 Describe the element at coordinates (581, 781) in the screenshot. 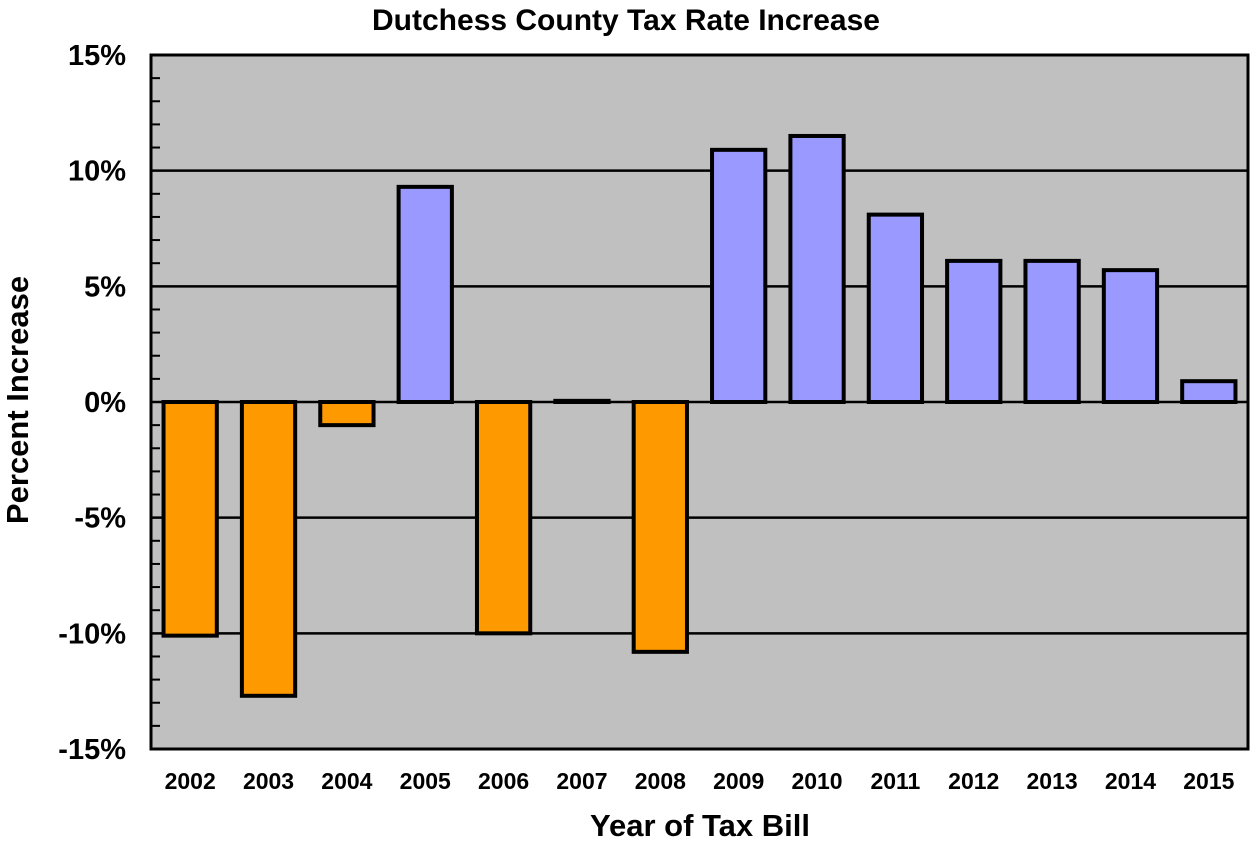

I see `x-tick-label: 2007` at that location.